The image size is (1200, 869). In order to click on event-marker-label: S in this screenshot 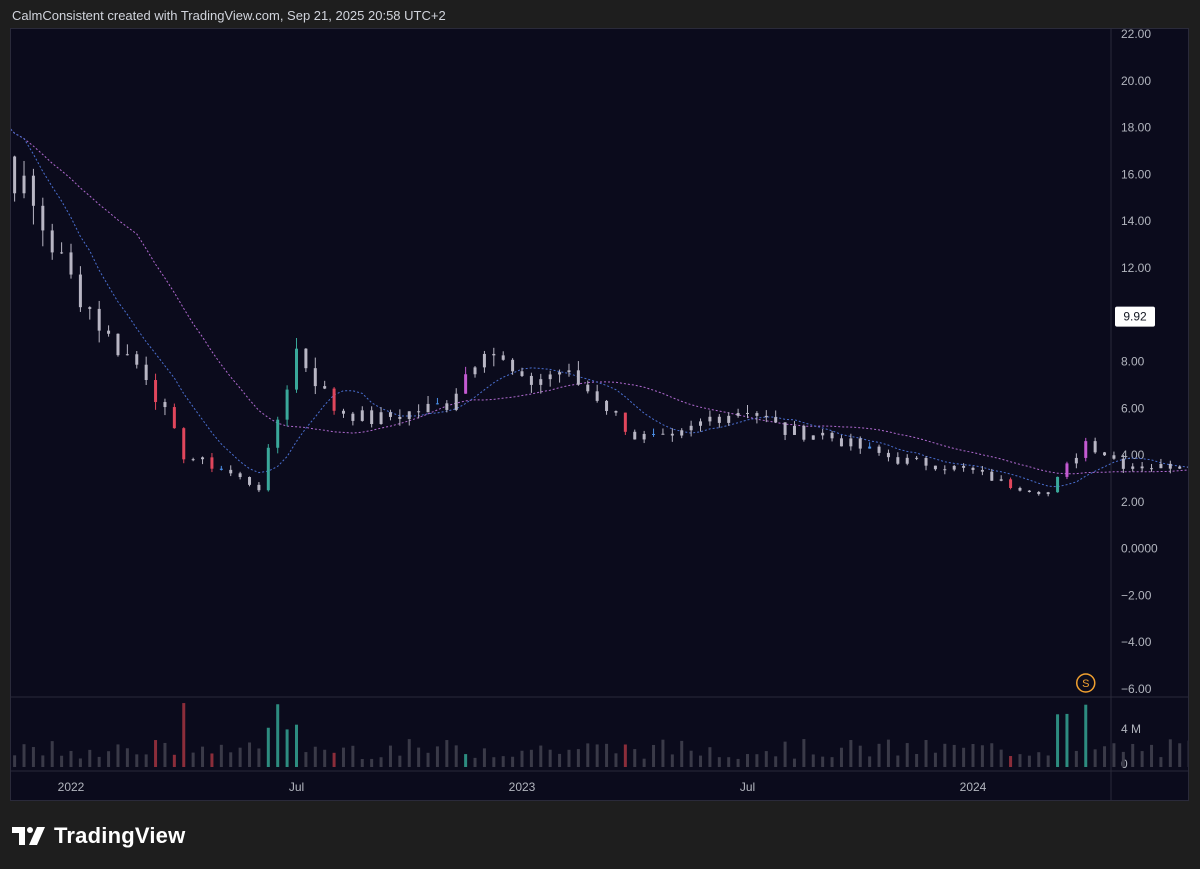, I will do `click(1085, 684)`.